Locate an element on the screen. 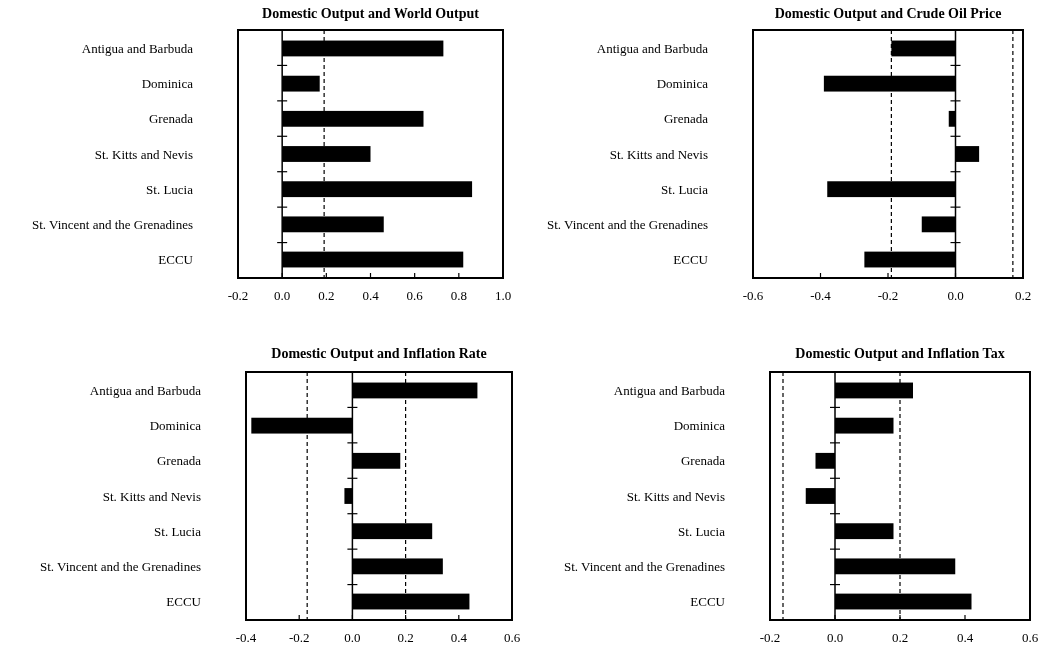  x-tick-label: 0.8 is located at coordinates (458, 295).